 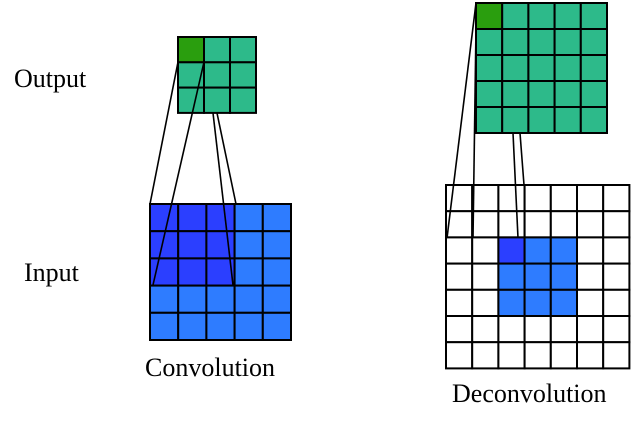 What do you see at coordinates (51, 272) in the screenshot?
I see `input-label: Input` at bounding box center [51, 272].